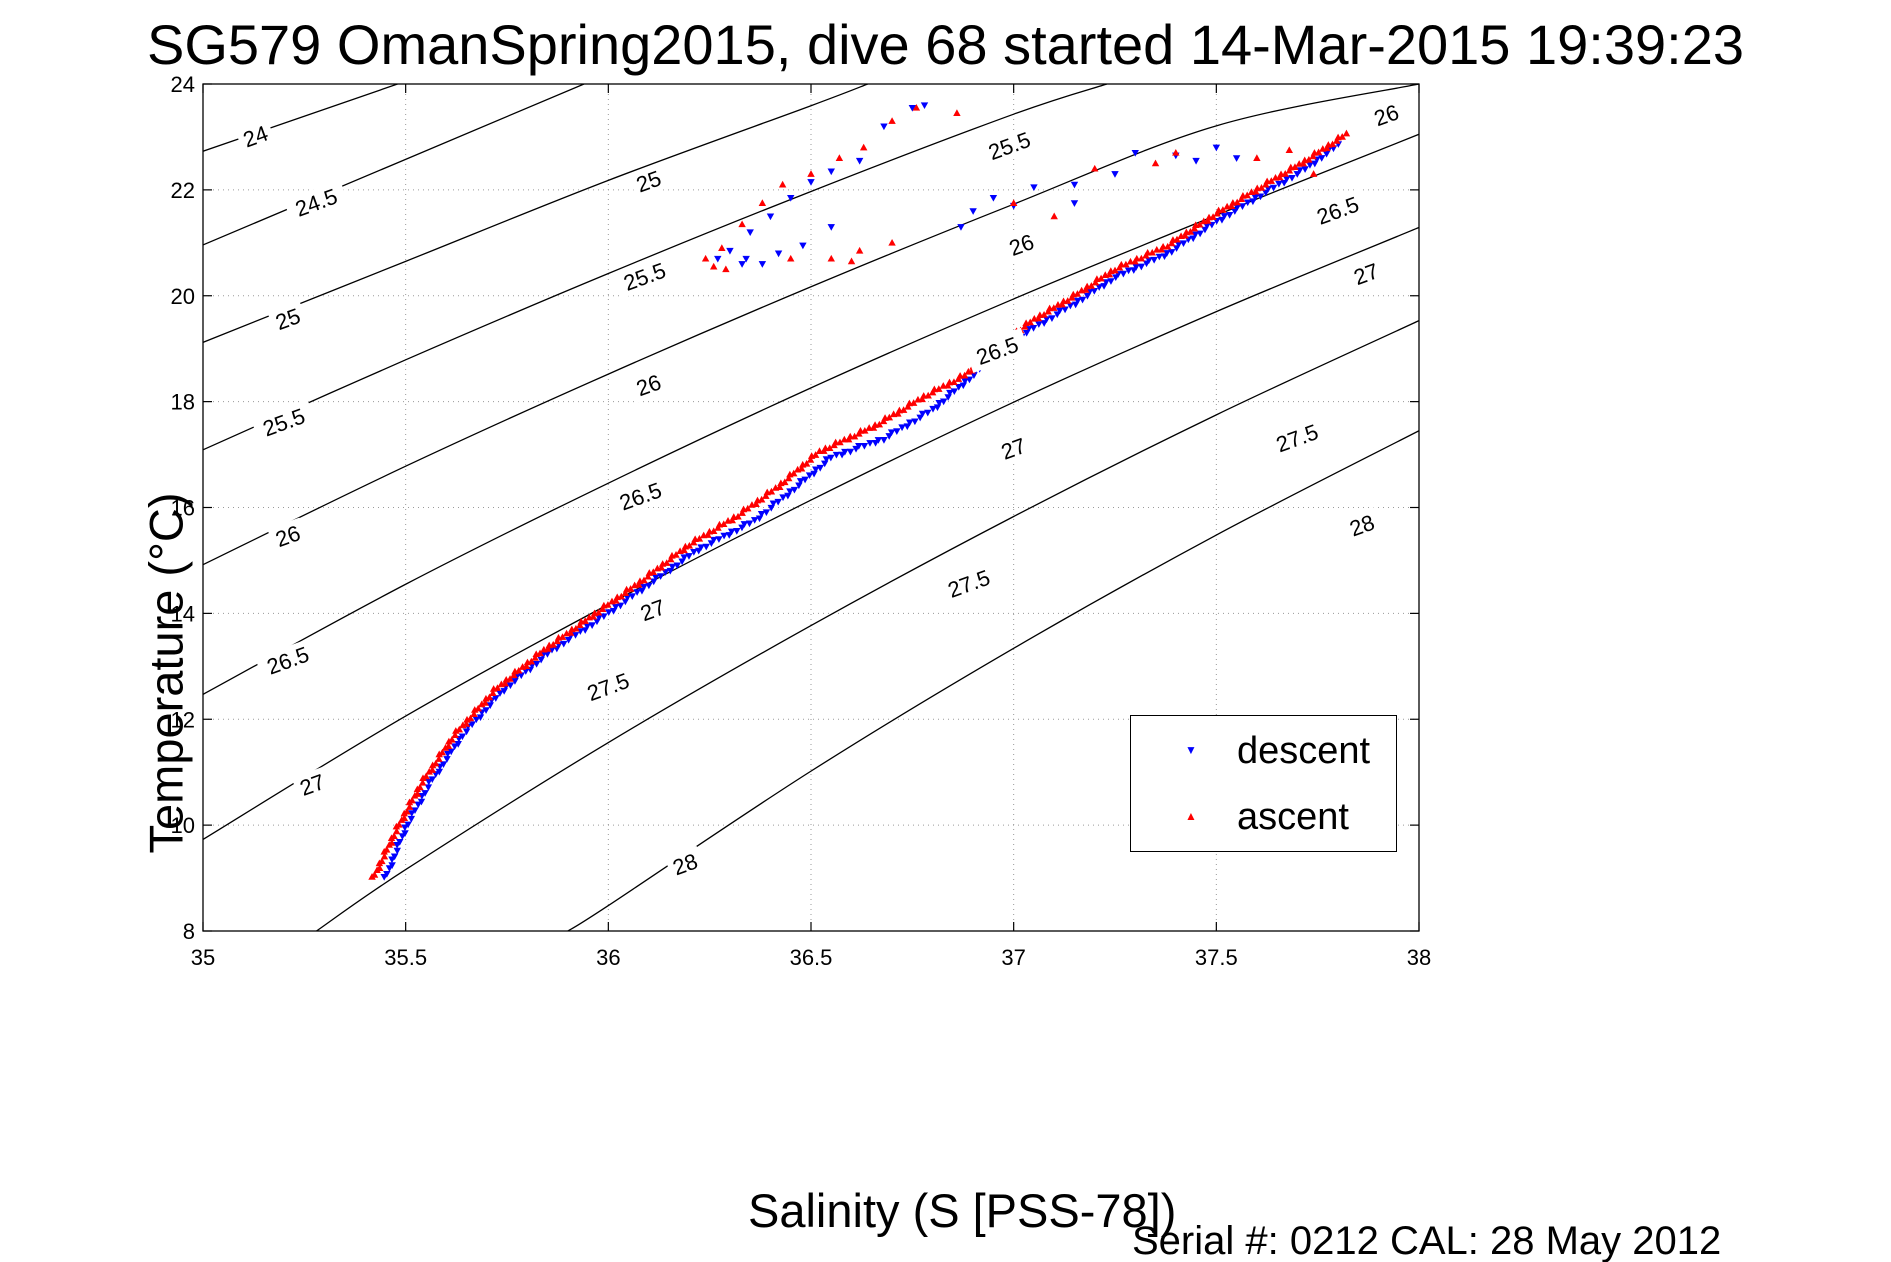  What do you see at coordinates (1419, 957) in the screenshot?
I see `x-tick-label: 38` at bounding box center [1419, 957].